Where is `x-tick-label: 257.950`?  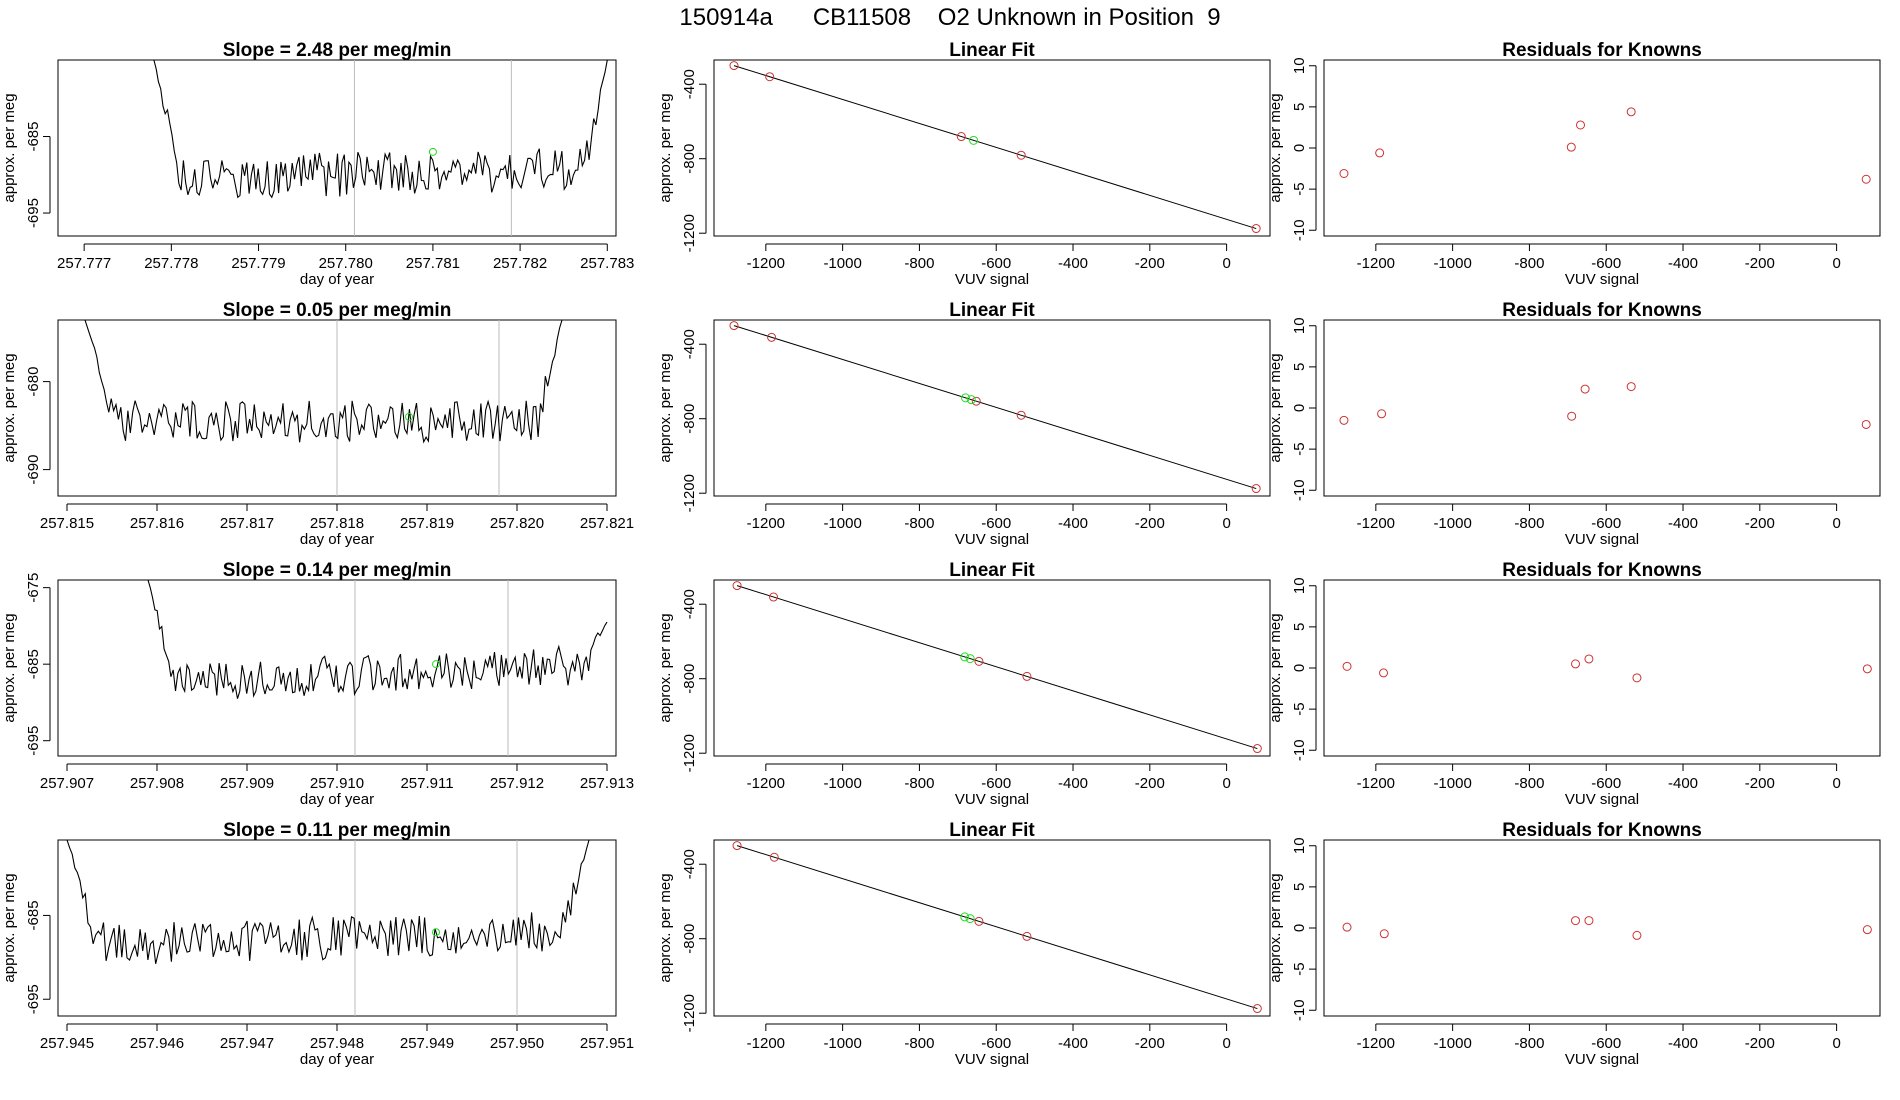
x-tick-label: 257.950 is located at coordinates (517, 1043).